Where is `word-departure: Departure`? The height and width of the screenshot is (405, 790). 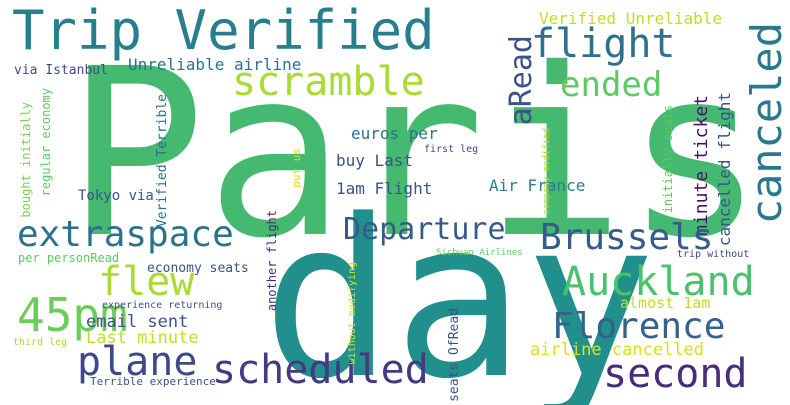
word-departure: Departure is located at coordinates (424, 229).